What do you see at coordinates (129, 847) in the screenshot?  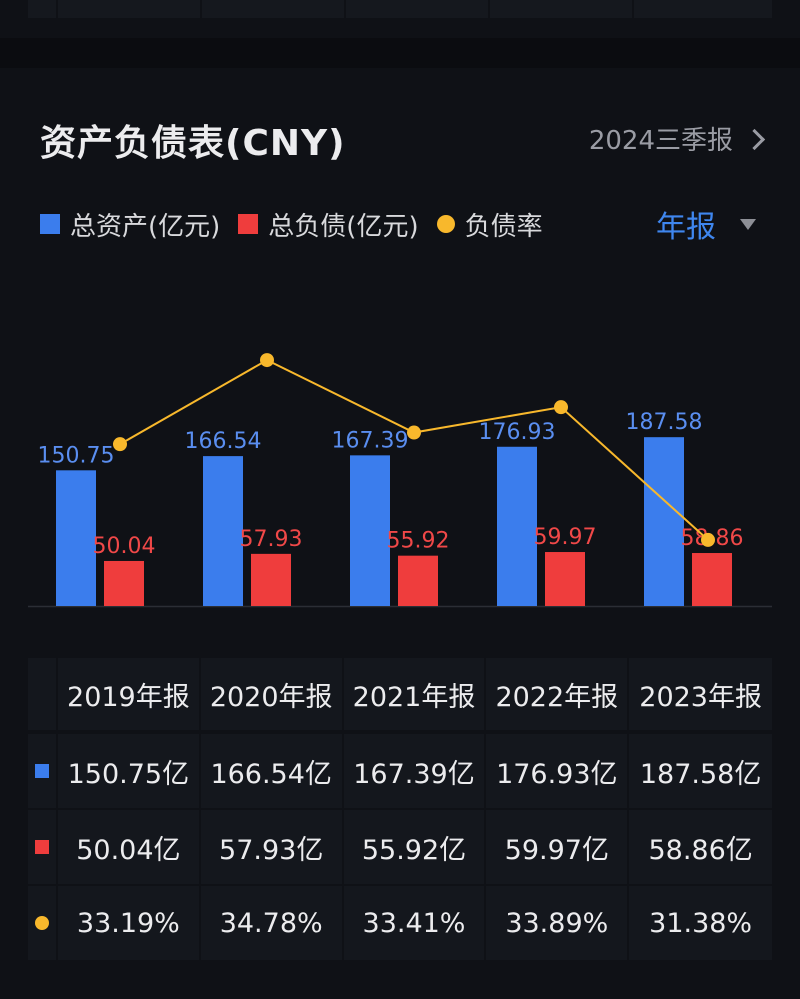 I see `table-cell: 50.04亿` at bounding box center [129, 847].